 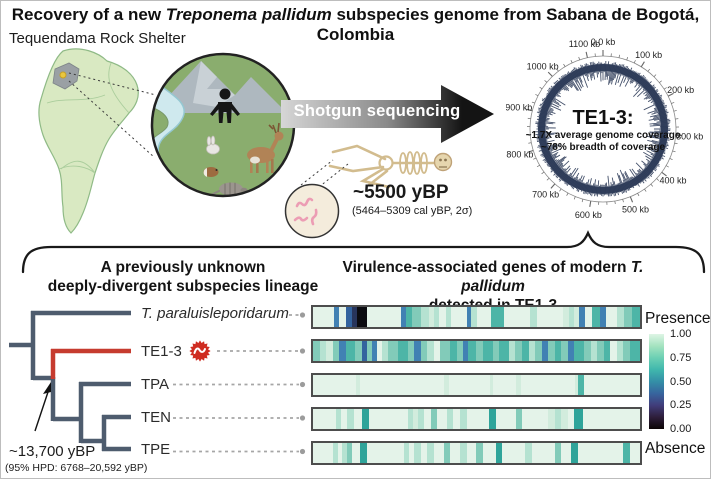 I want to click on highlighted-lineage-branch, so click(x=90, y=363).